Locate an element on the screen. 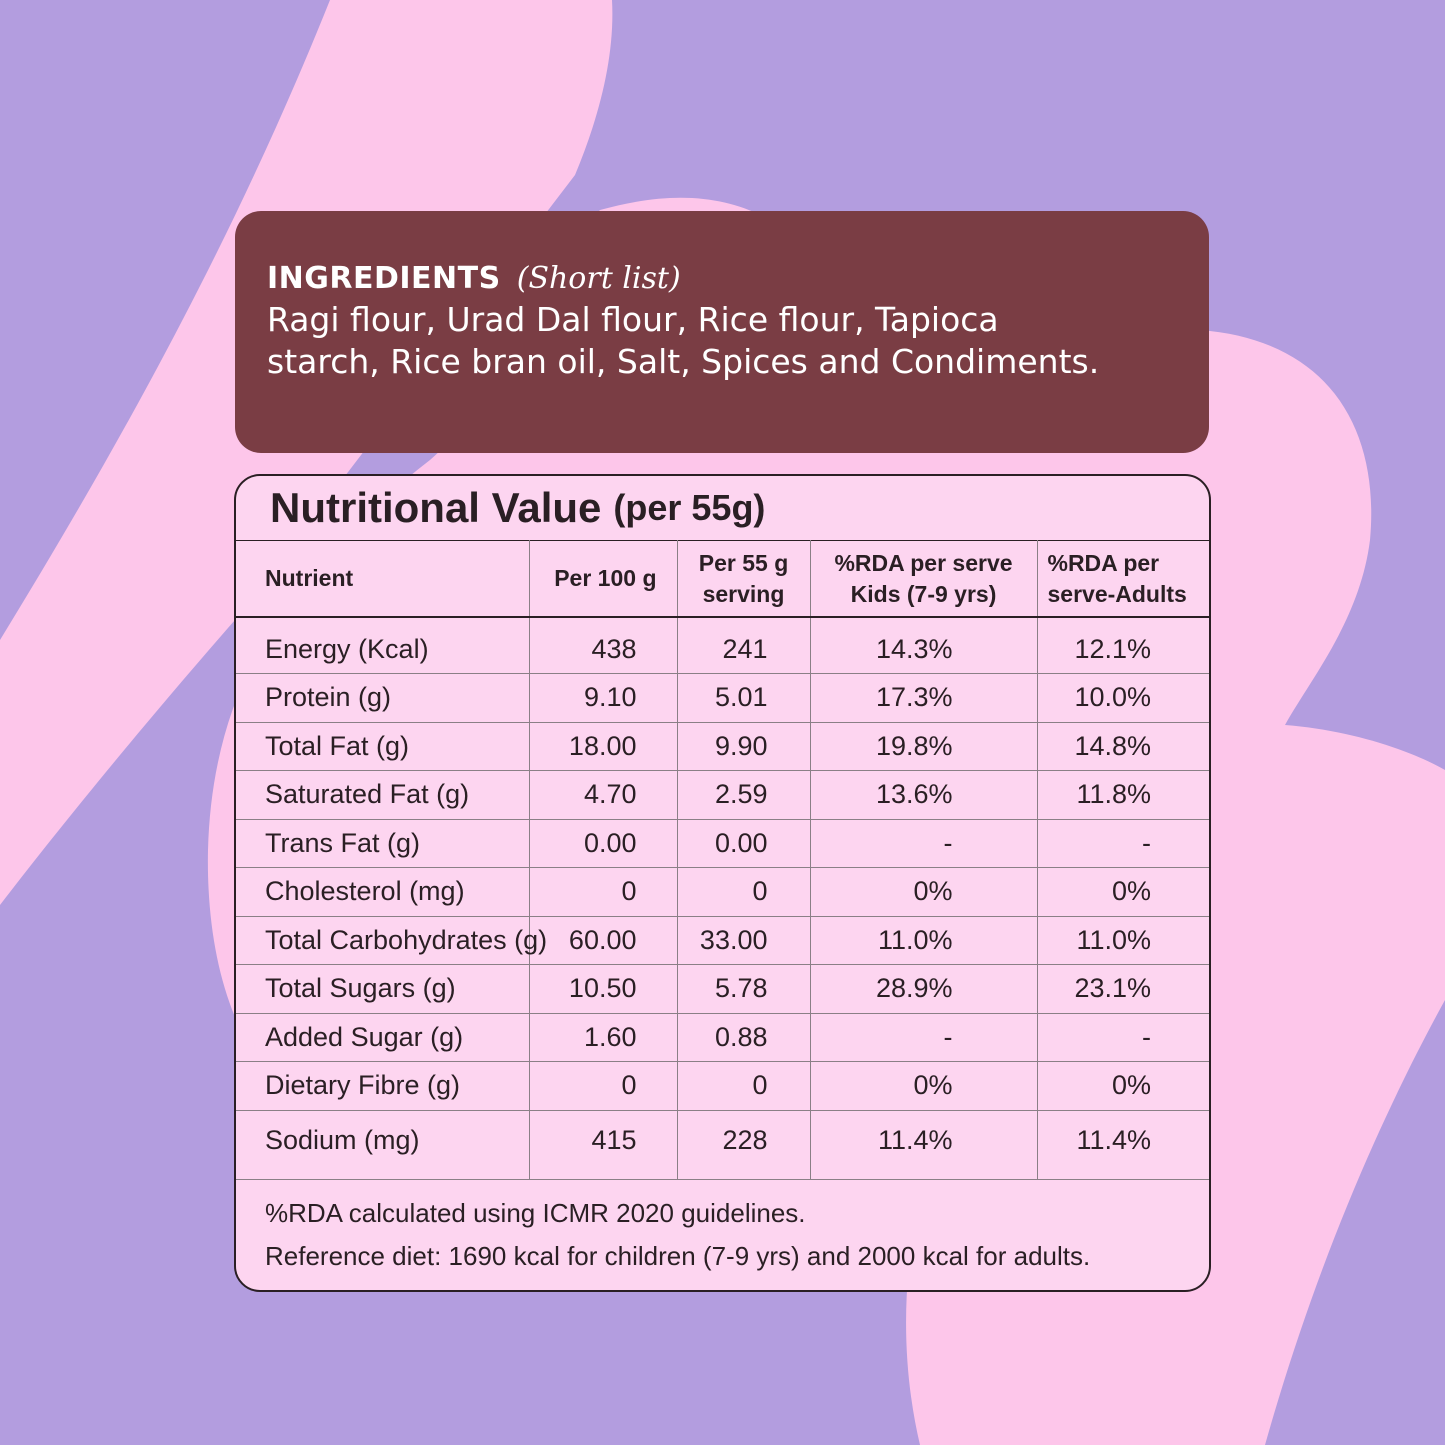 Image resolution: width=1445 pixels, height=1445 pixels. cell-rda-adults: 14.8% is located at coordinates (1122, 746).